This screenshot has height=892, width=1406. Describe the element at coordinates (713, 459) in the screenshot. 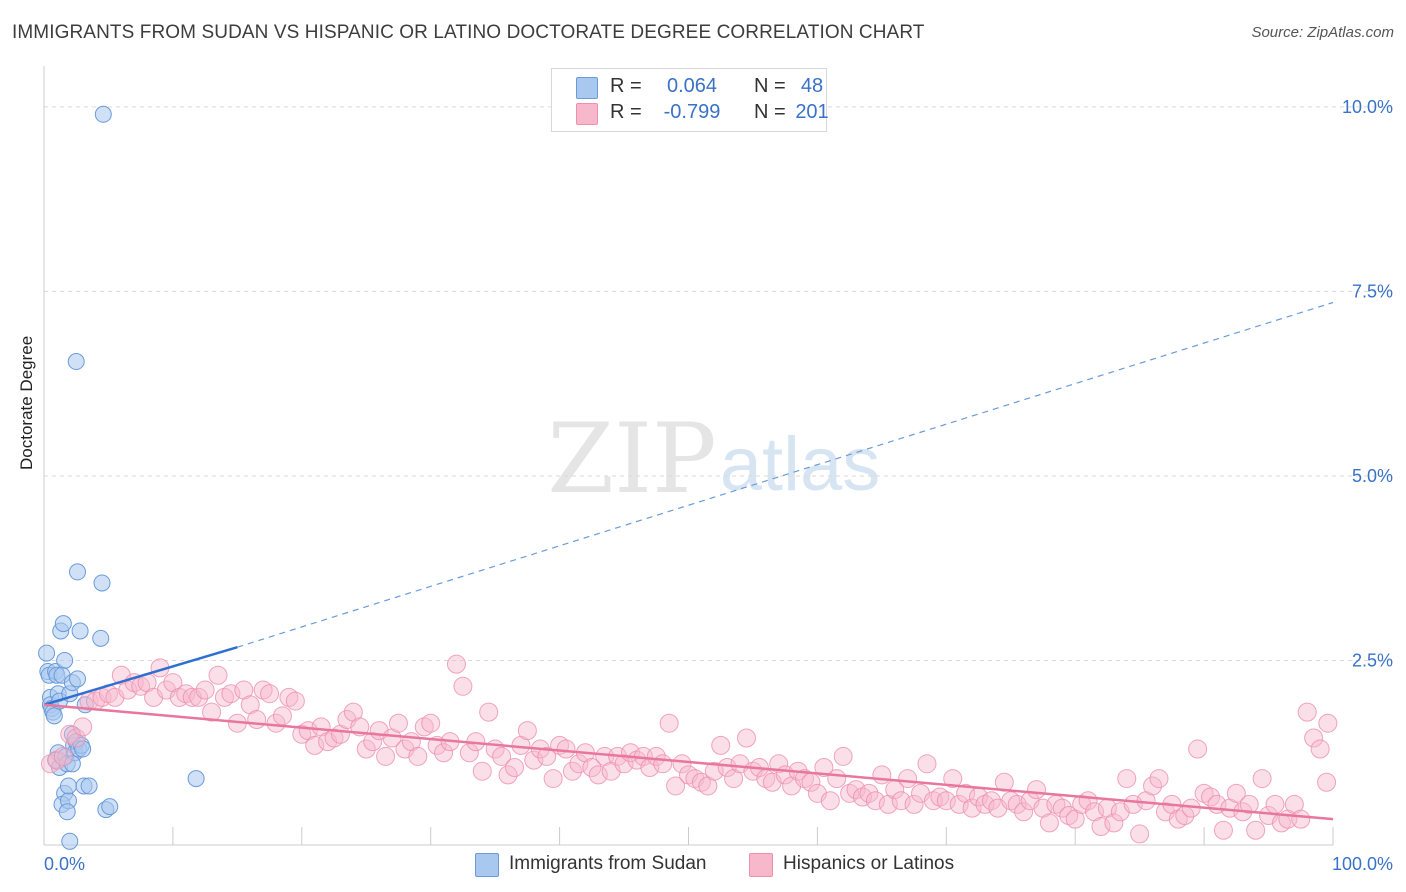

I see `watermark: ZIP atlas` at that location.